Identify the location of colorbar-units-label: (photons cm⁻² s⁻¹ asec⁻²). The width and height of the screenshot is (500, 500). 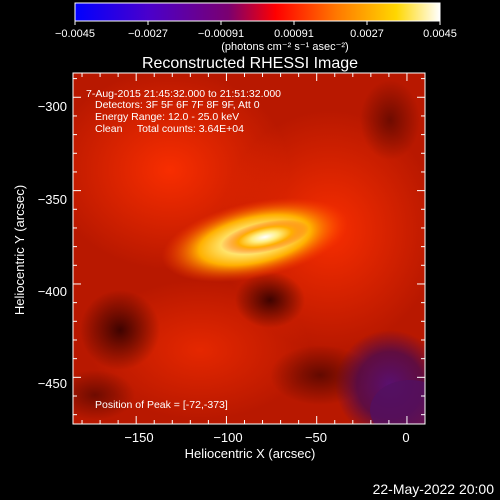
(284, 47).